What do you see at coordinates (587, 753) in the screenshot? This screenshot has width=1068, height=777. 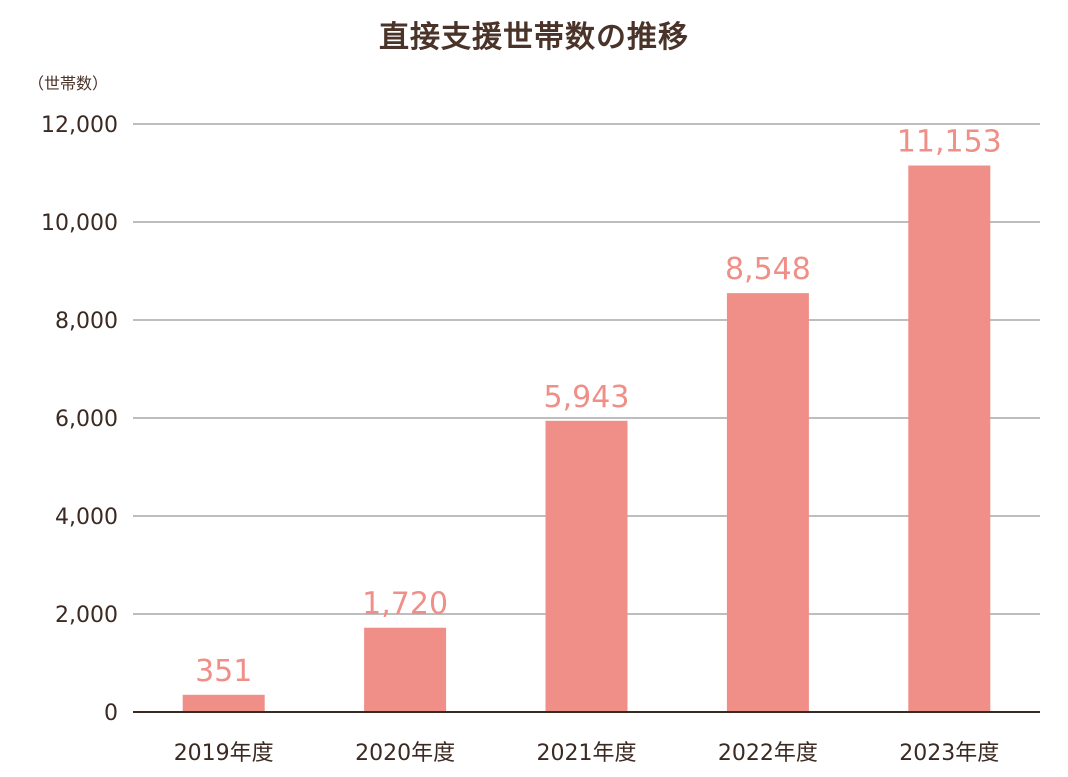 I see `x-tick-label: 2021年度` at bounding box center [587, 753].